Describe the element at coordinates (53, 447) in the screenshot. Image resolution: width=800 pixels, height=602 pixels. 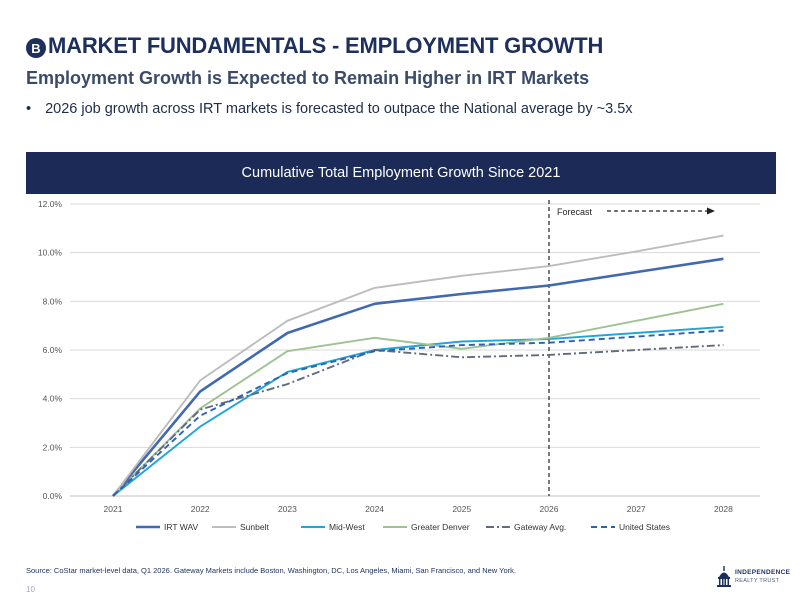
I see `y-tick-label: 2.0%` at that location.